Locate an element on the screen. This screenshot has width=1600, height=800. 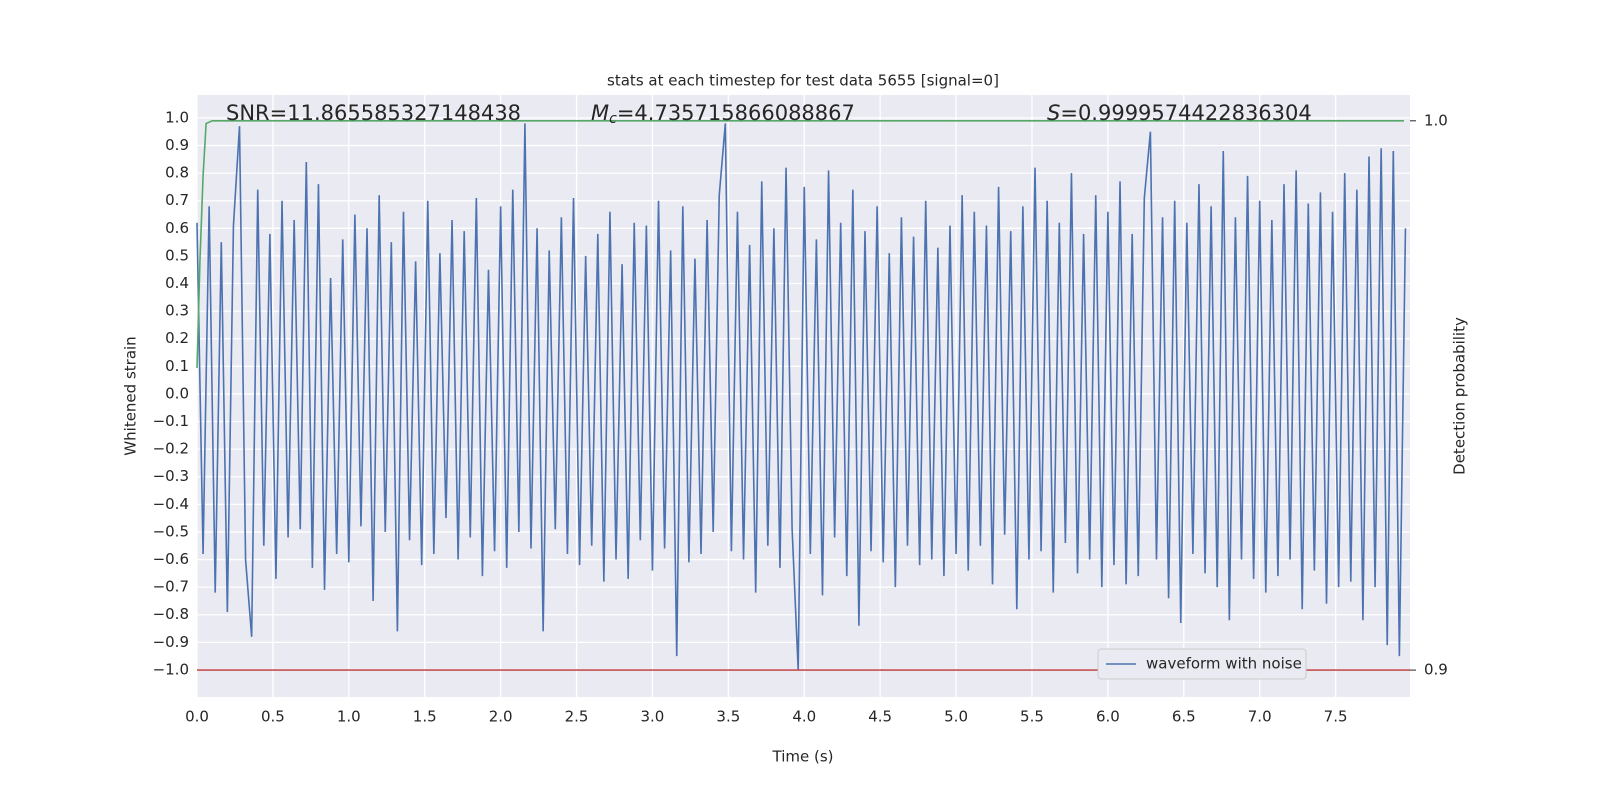
y2-tick-label: 0.9 is located at coordinates (1436, 670).